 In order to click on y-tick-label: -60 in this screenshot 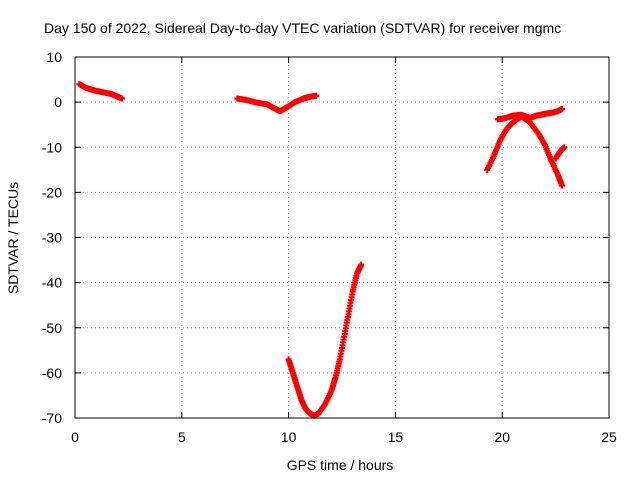, I will do `click(52, 373)`.